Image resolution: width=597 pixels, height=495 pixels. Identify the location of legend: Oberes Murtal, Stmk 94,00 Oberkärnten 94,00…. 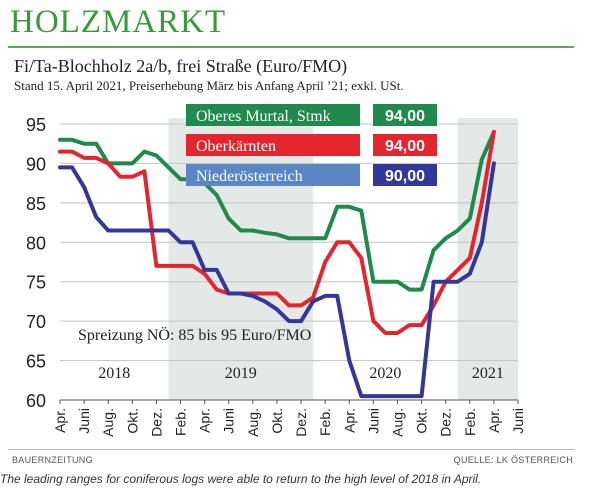
(311, 145).